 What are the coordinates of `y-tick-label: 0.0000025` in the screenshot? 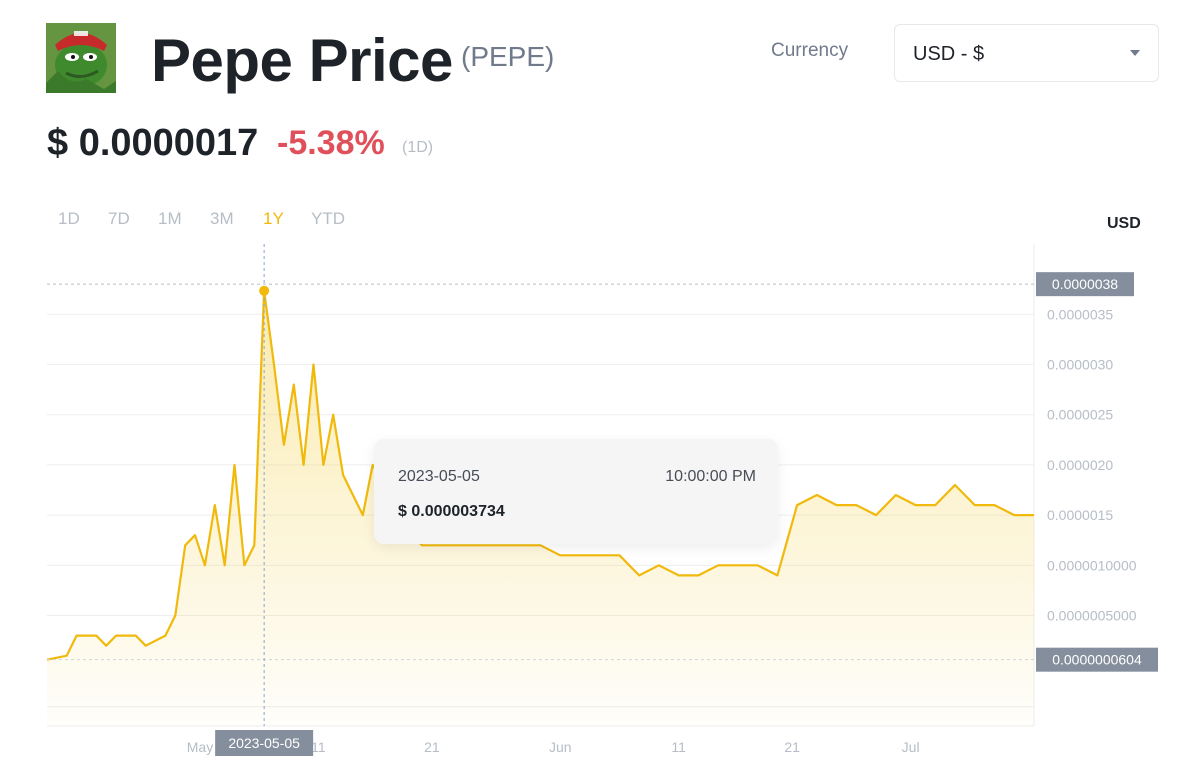 It's located at (1080, 415).